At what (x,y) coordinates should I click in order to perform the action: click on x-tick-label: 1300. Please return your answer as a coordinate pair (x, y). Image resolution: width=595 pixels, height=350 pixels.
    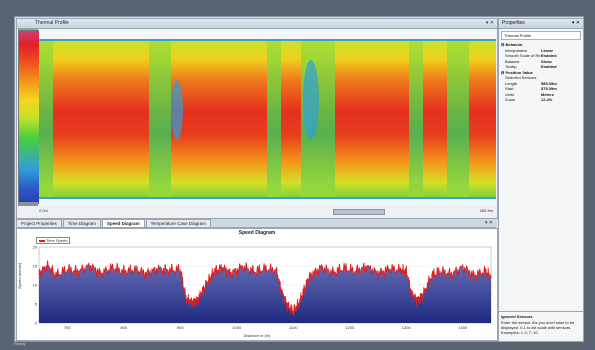
    Looking at the image, I should click on (407, 327).